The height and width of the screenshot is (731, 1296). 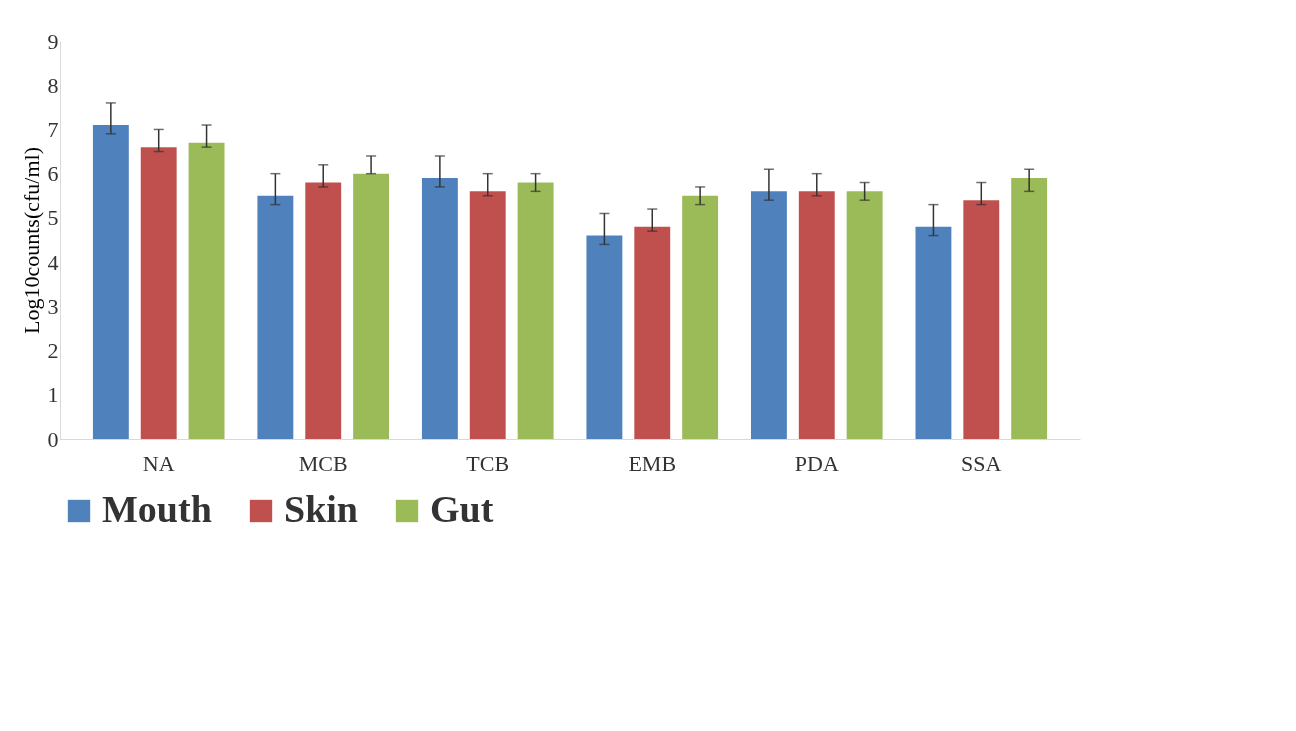 I want to click on legend-label: Skin, so click(x=321, y=509).